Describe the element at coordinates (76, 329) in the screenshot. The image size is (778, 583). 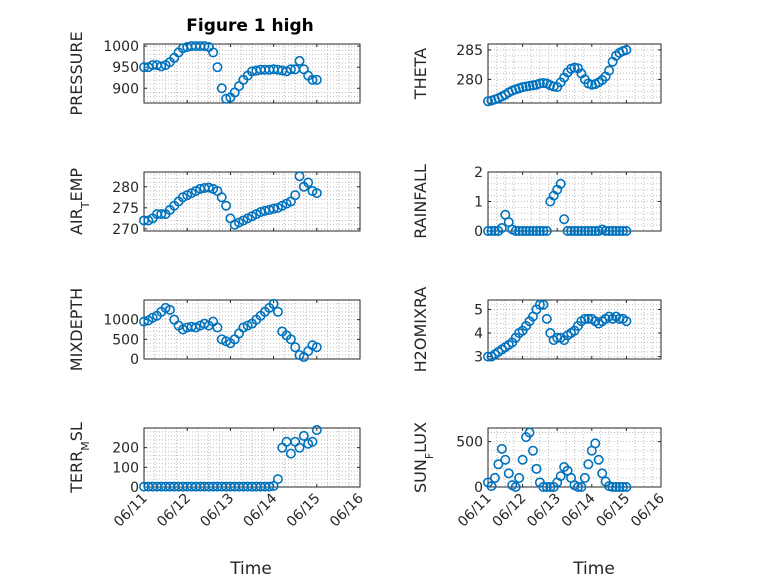
I see `y-axis-label: MIXDEPTH` at that location.